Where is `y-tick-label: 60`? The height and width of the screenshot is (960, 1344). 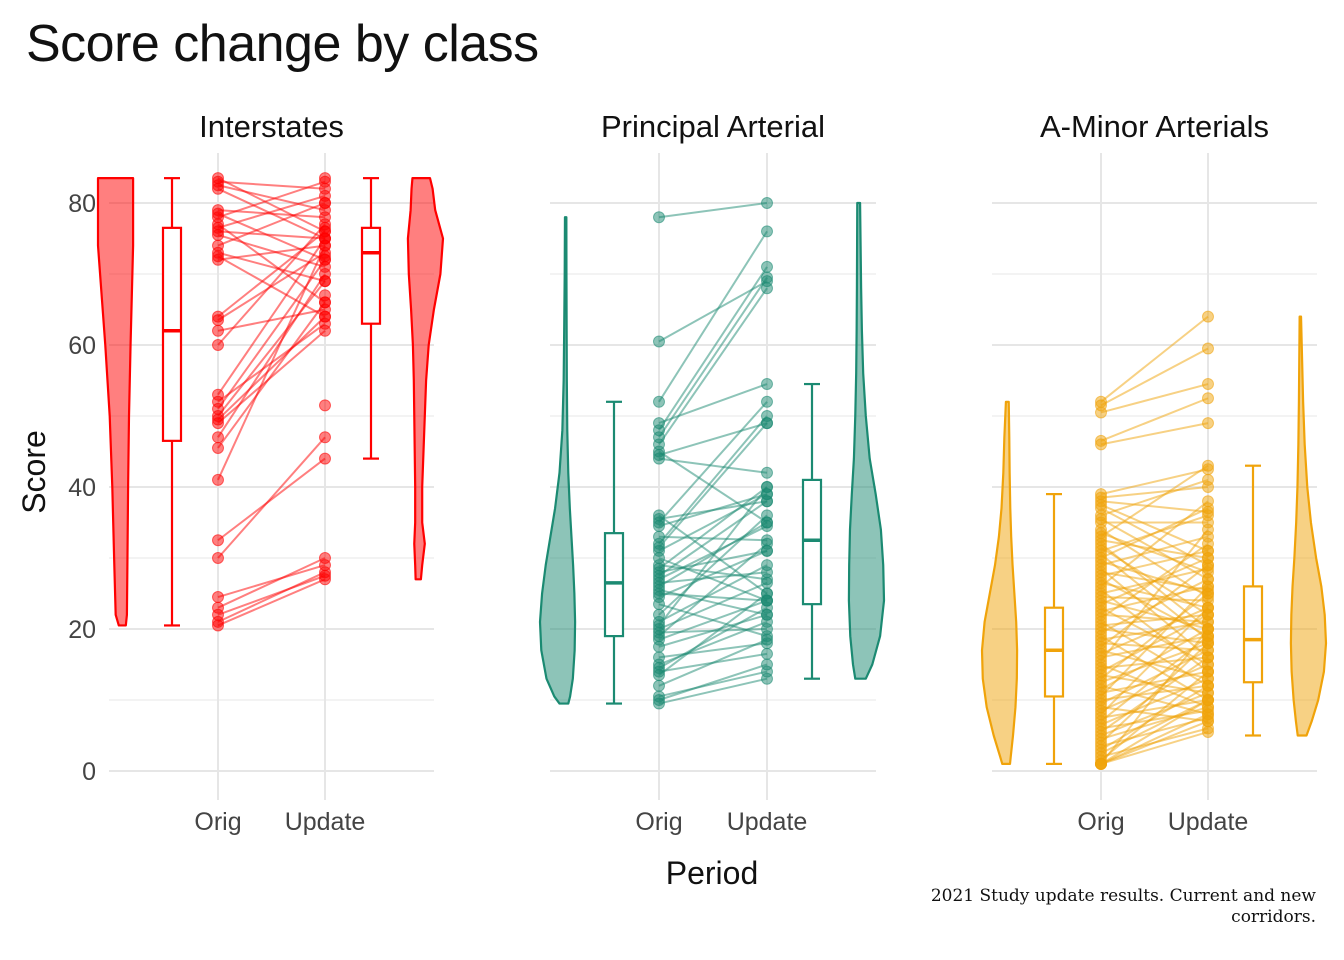 y-tick-label: 60 is located at coordinates (82, 346).